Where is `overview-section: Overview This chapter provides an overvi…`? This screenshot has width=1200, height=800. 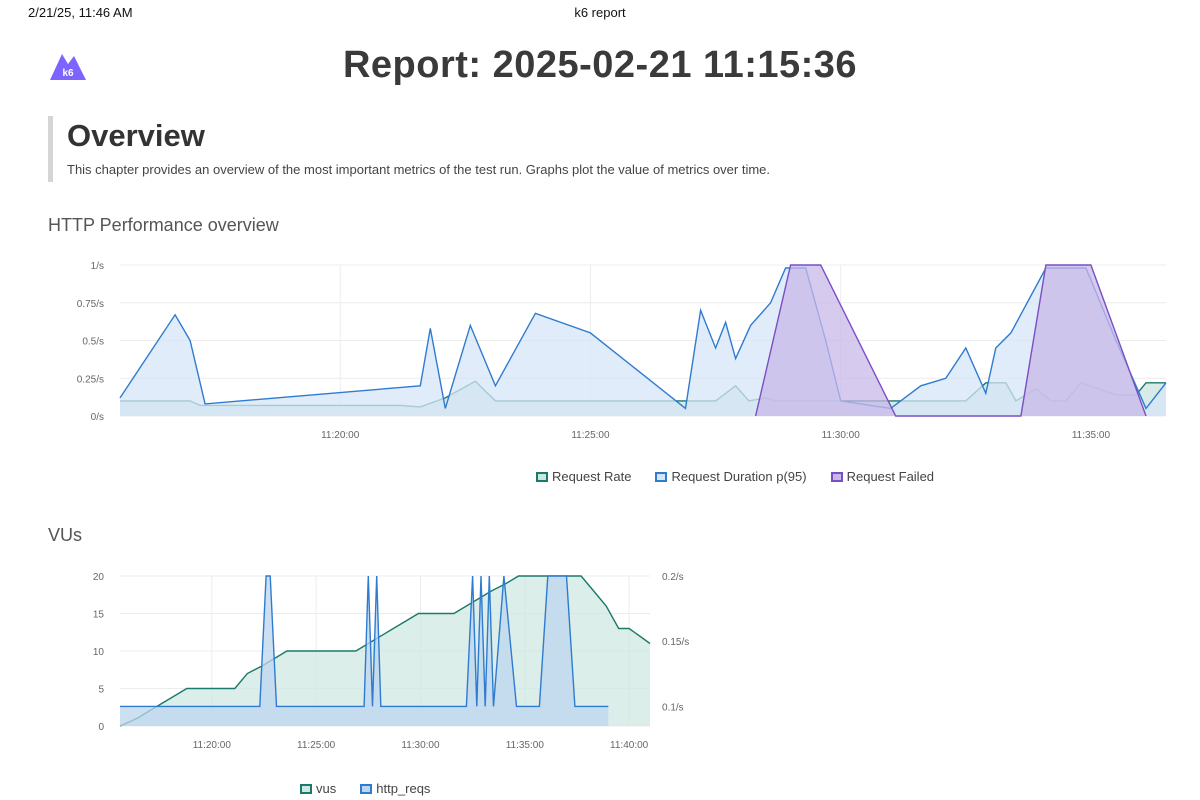
overview-section: Overview This chapter provides an overvi… is located at coordinates (607, 149).